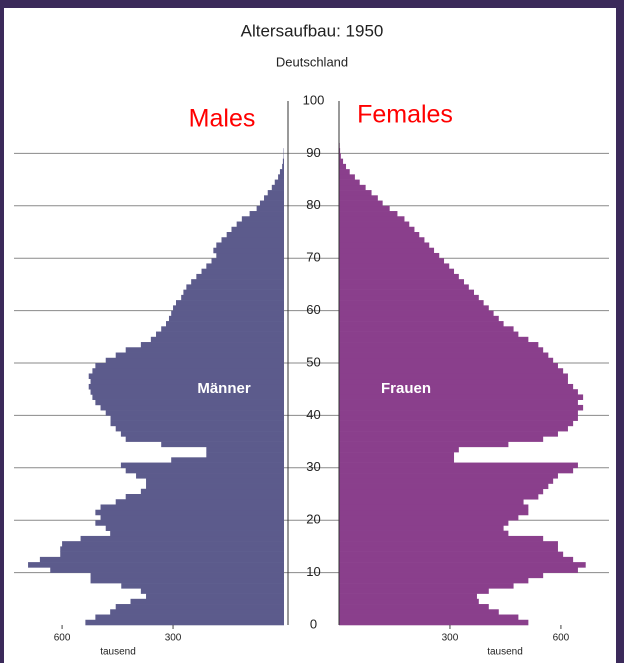 The image size is (624, 663). Describe the element at coordinates (313, 257) in the screenshot. I see `y-tick-label: 70` at that location.